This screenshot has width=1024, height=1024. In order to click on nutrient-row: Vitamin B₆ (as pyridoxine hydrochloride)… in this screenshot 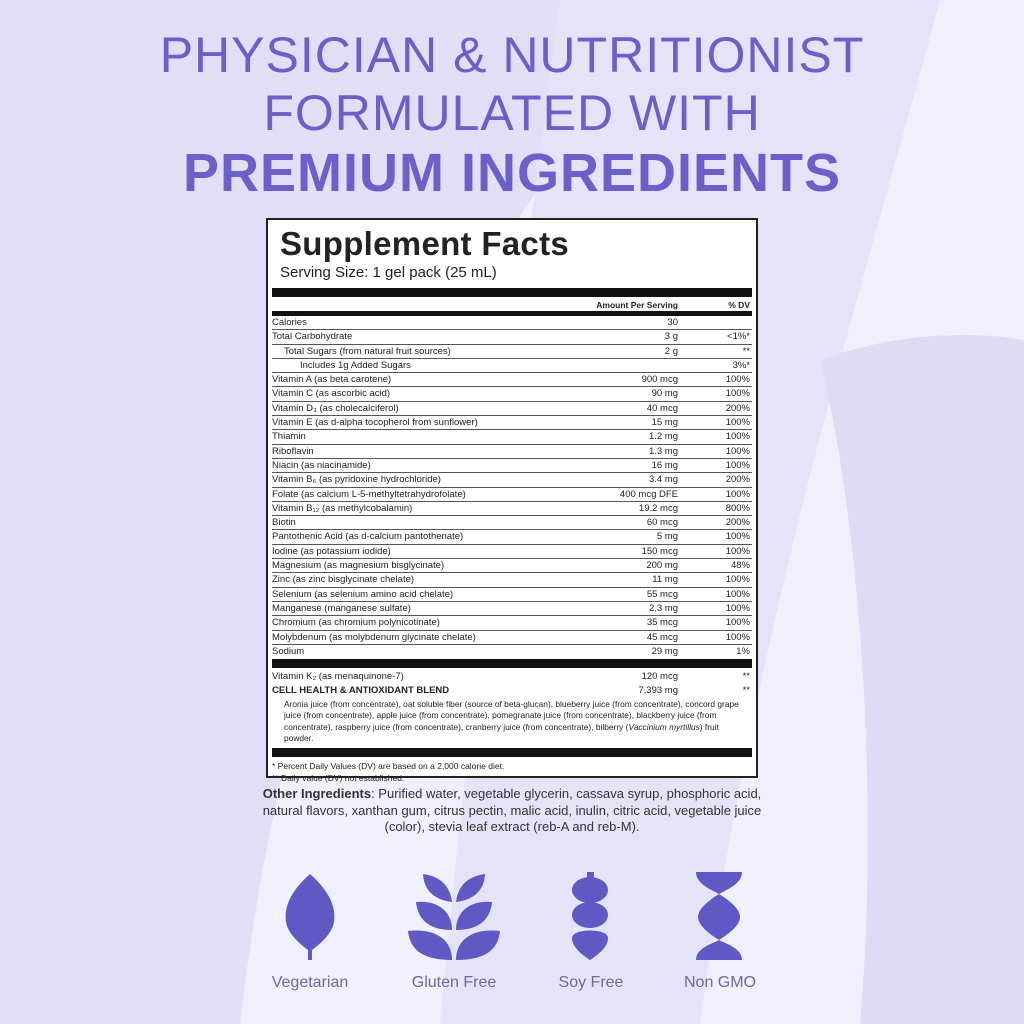, I will do `click(512, 480)`.